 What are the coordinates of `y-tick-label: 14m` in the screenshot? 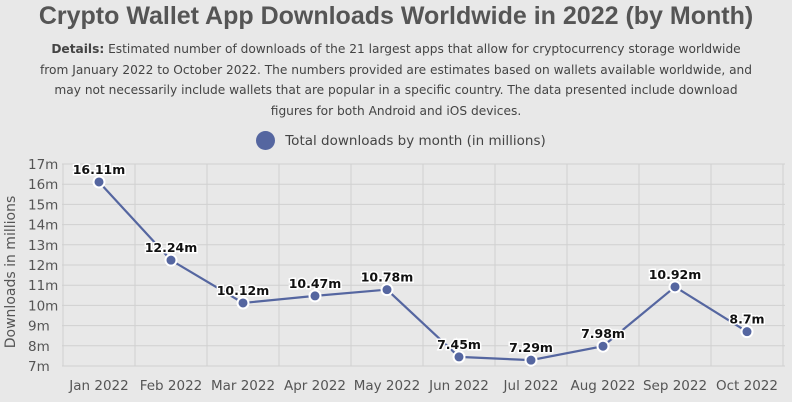 It's located at (43, 226).